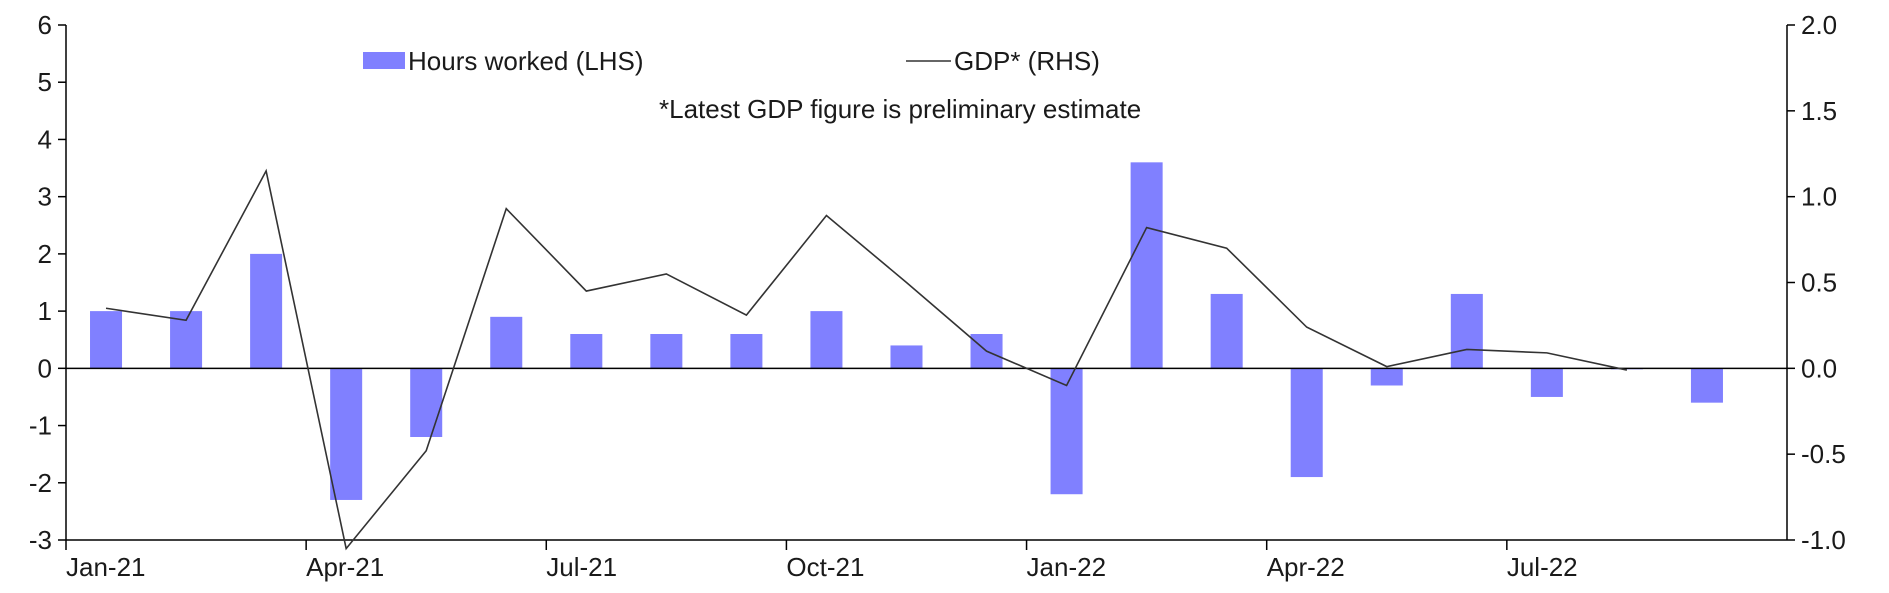 The height and width of the screenshot is (593, 1889). Describe the element at coordinates (1819, 197) in the screenshot. I see `right-tick-label: 1.0` at that location.